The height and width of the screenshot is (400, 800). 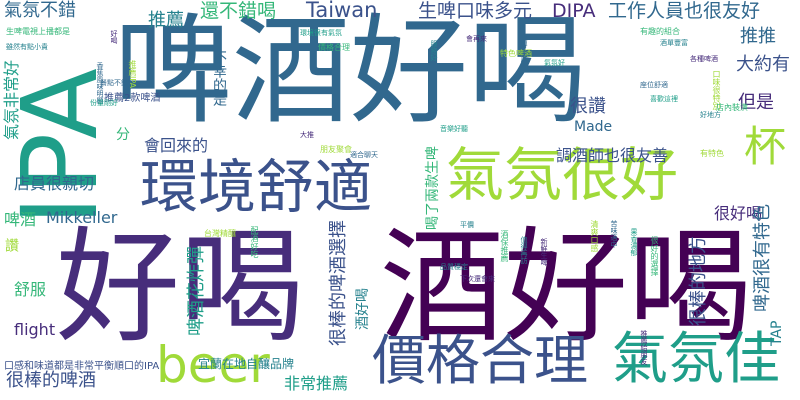 I want to click on small-word: 價格合理, so click(x=334, y=47).